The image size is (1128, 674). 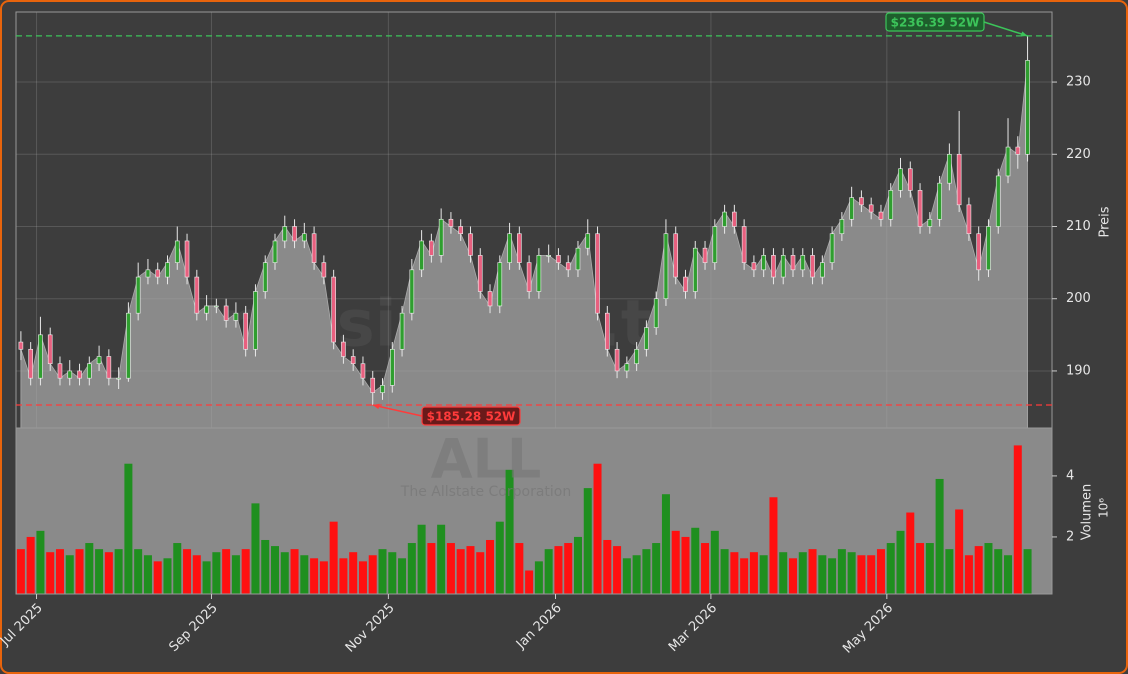 What do you see at coordinates (486, 459) in the screenshot?
I see `watermark-symbol: ALL` at bounding box center [486, 459].